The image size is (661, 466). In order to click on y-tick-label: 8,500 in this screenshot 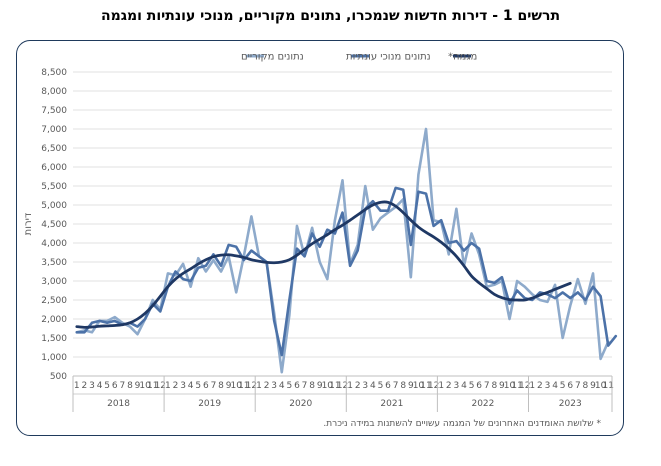, I will do `click(54, 73)`.